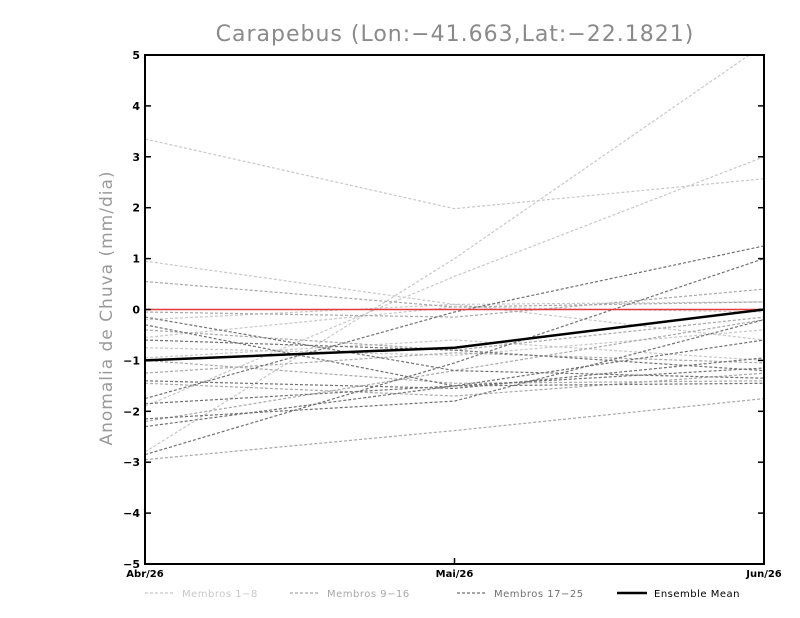 The width and height of the screenshot is (800, 618). Describe the element at coordinates (131, 564) in the screenshot. I see `y-tick-label: −5` at that location.